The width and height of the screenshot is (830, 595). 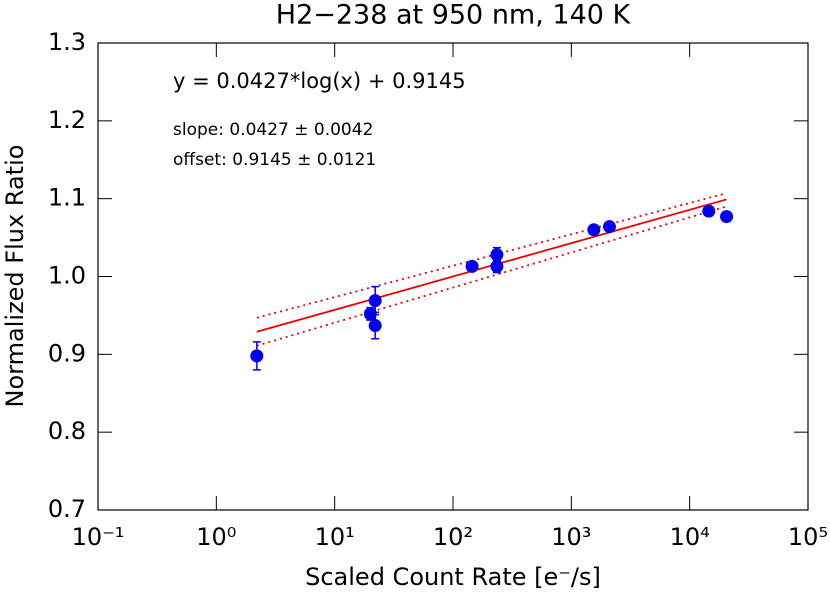 What do you see at coordinates (67, 276) in the screenshot?
I see `y-tick-label: 1.0` at bounding box center [67, 276].